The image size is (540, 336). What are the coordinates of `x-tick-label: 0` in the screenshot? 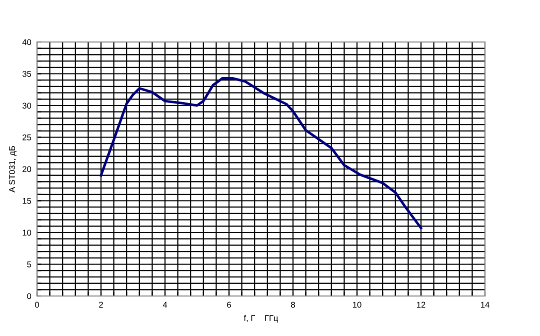 It's located at (37, 305).